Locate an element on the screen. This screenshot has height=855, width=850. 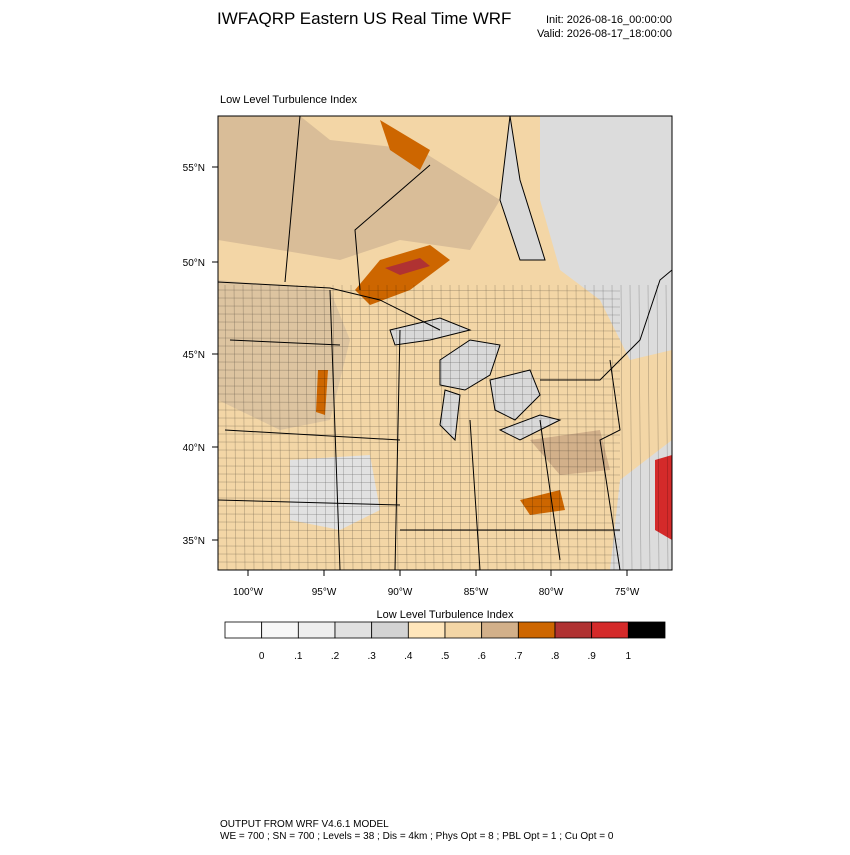
colorbar-label: .7 is located at coordinates (518, 656).